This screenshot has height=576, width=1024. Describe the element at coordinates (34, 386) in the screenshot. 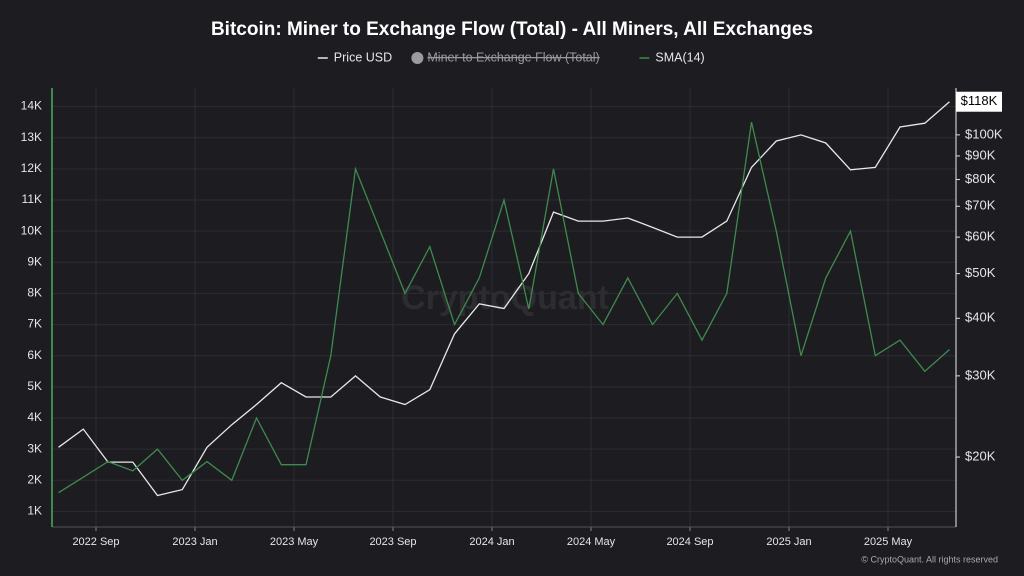

I see `y-tick-label: 5K` at that location.